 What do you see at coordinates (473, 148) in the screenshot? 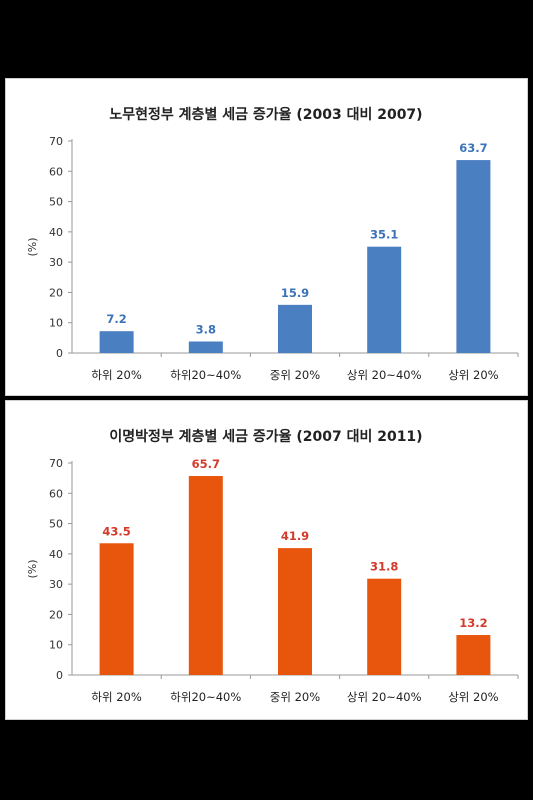
I see `data-label: 63.7` at bounding box center [473, 148].